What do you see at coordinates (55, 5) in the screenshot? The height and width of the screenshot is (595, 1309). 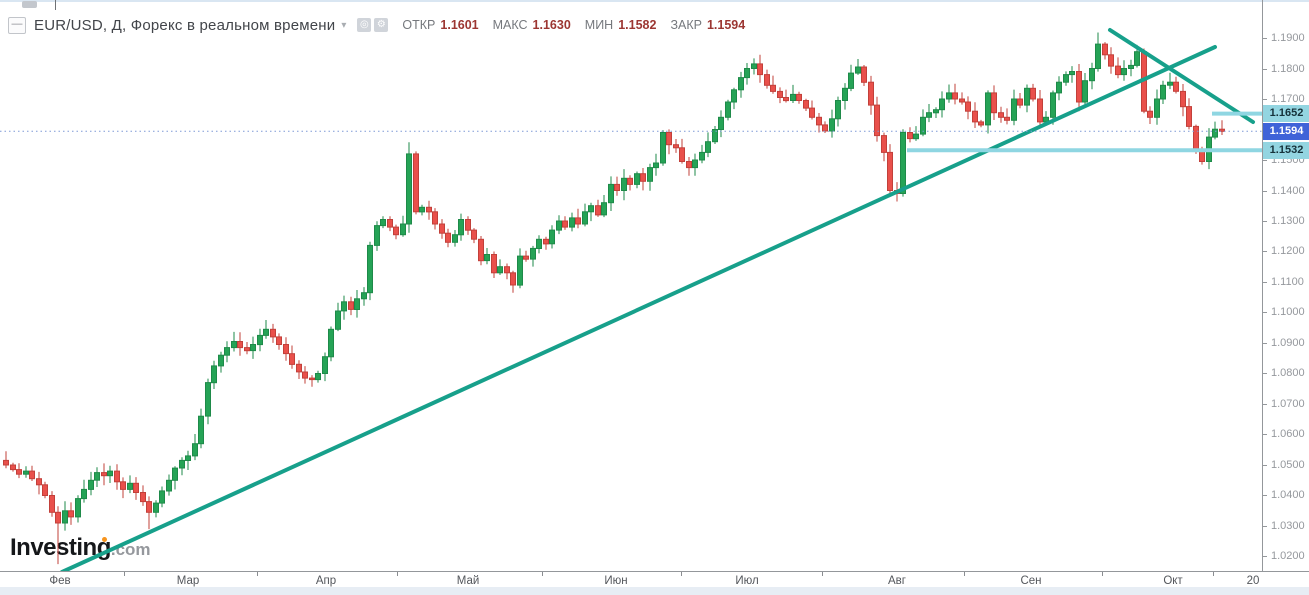 I see `corner-tick` at bounding box center [55, 5].